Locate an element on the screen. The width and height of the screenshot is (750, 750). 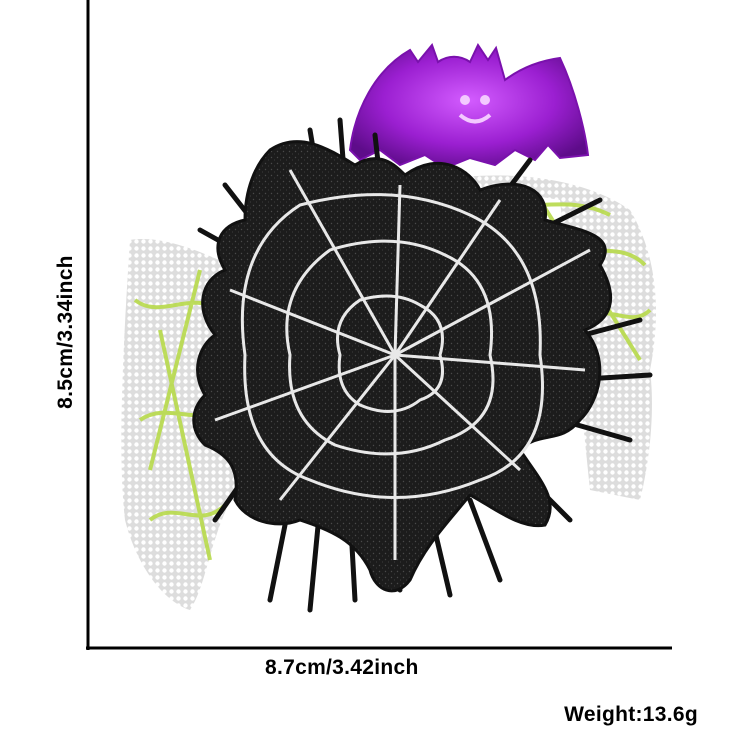
width-dimension-label: 8.7cm/3.42inch is located at coordinates (342, 667).